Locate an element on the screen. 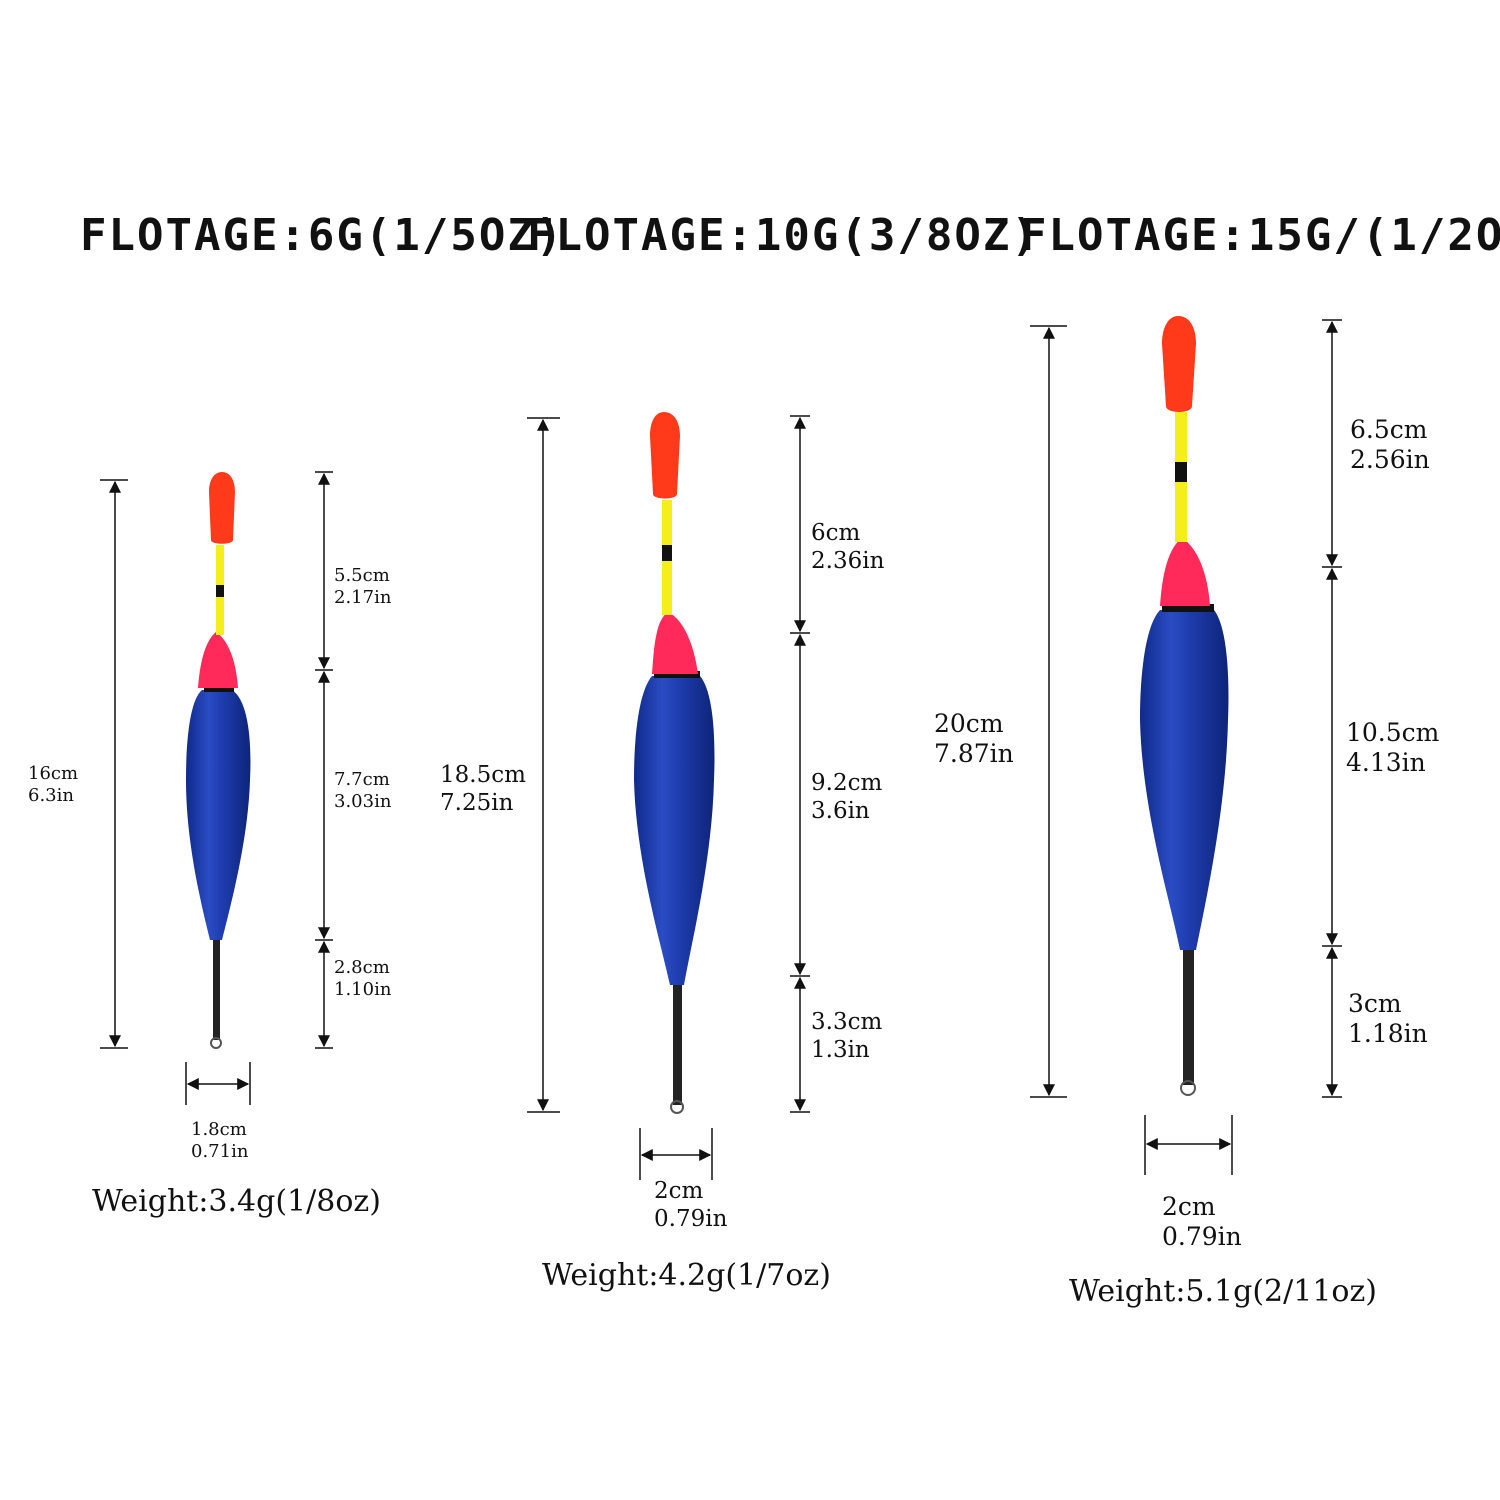  float-2-width: 2cm 0.79in is located at coordinates (690, 1205).